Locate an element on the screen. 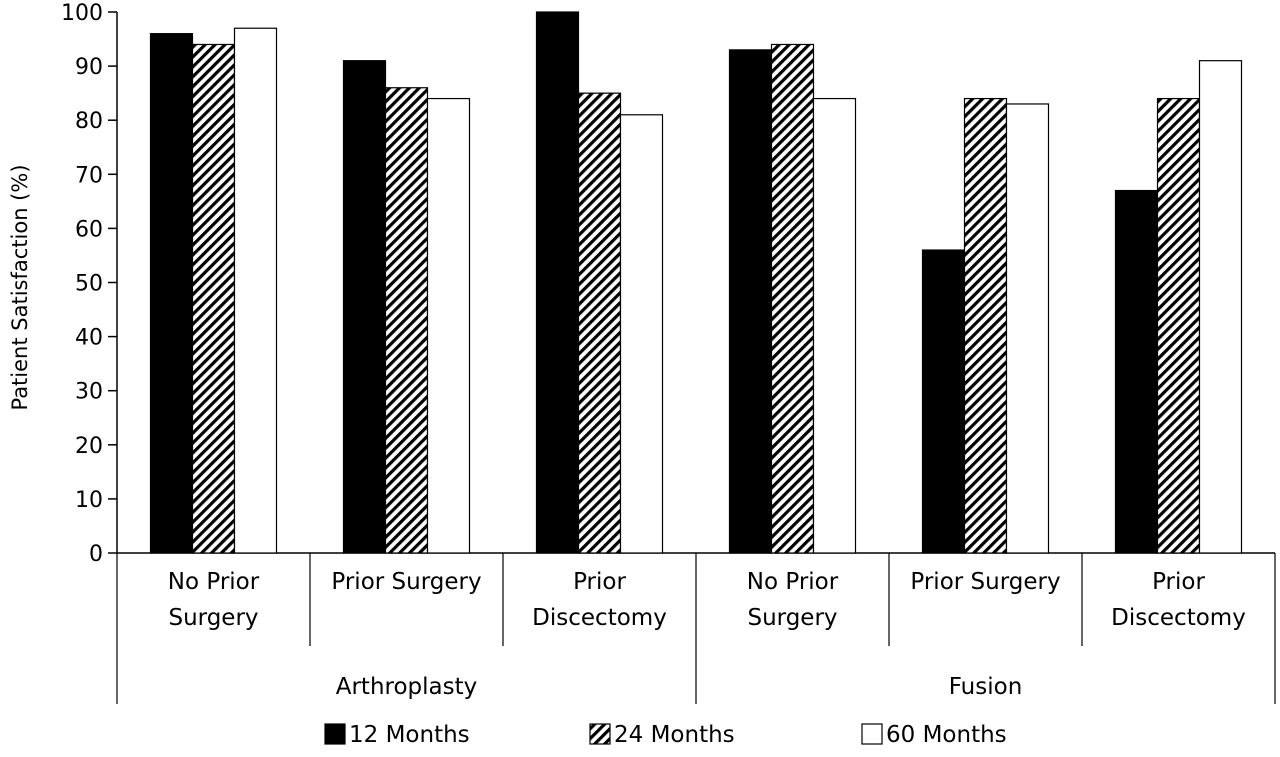 This screenshot has height=757, width=1280. legend: 12 Months 24 Months 60 Months is located at coordinates (665, 735).